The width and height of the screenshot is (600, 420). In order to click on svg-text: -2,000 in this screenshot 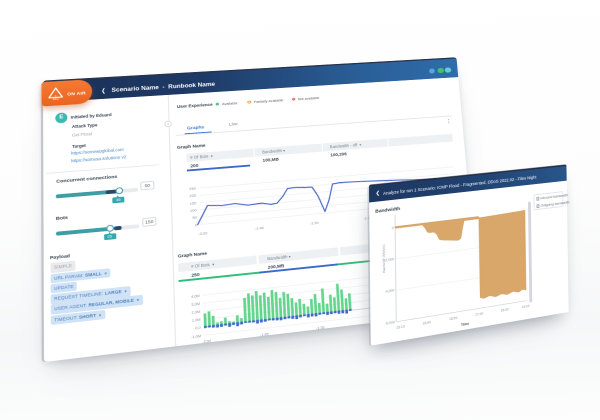, I will do `click(389, 260)`.